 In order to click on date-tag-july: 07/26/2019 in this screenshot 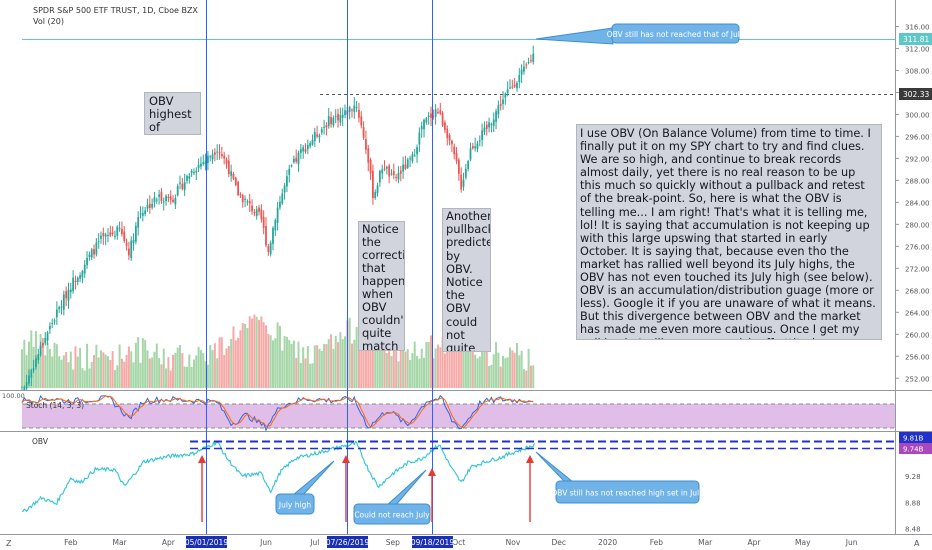, I will do `click(347, 542)`.